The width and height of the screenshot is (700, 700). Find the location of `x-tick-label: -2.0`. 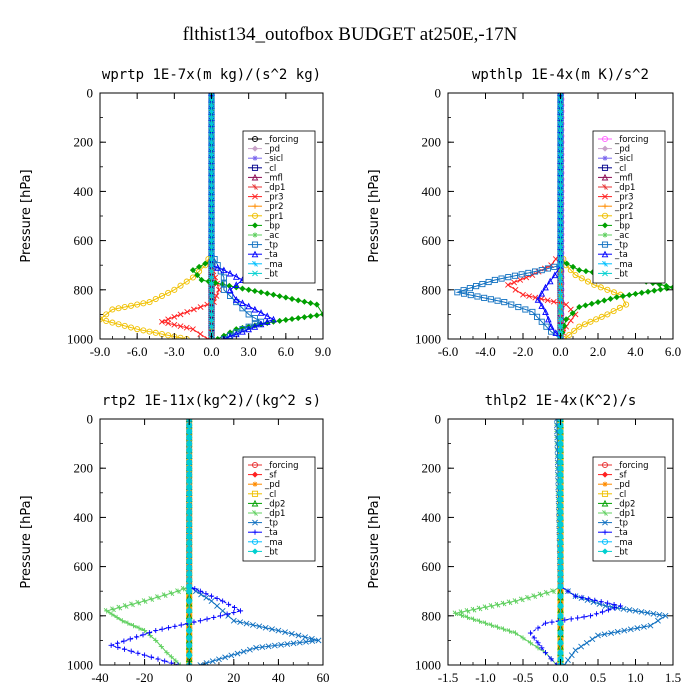

x-tick-label: -2.0 is located at coordinates (523, 351).